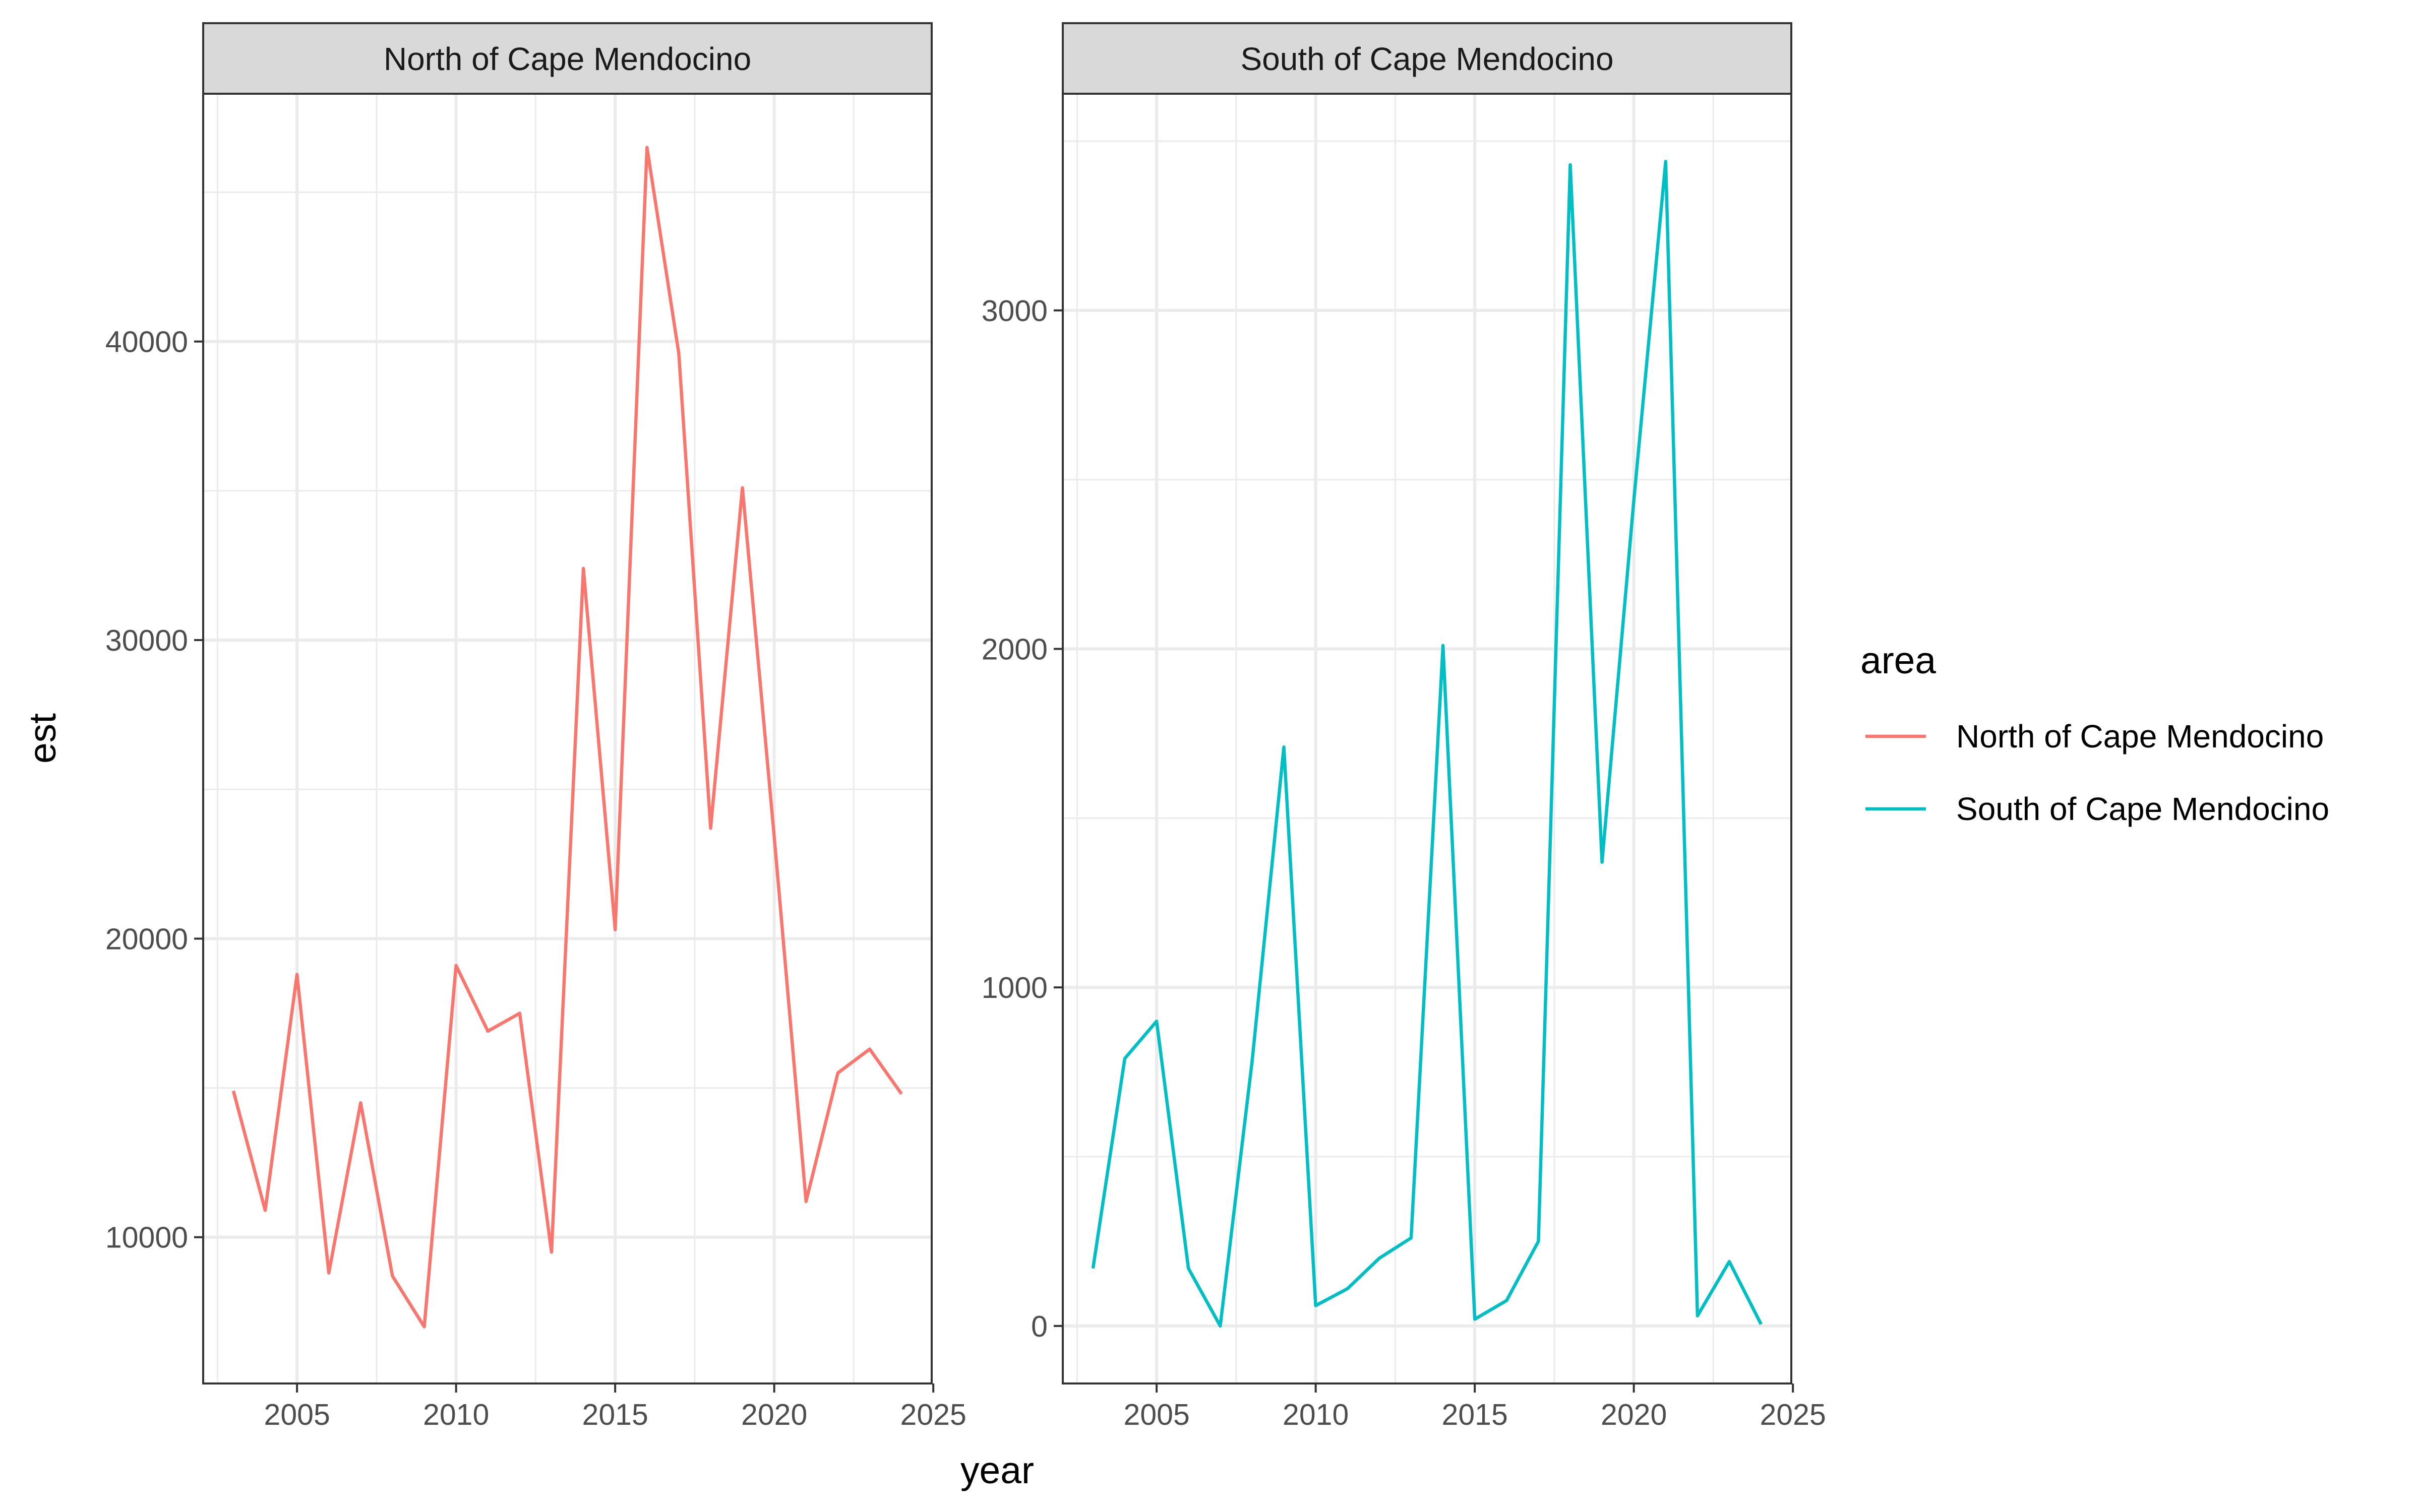  What do you see at coordinates (146, 640) in the screenshot?
I see `y-tick-label: 30000` at bounding box center [146, 640].